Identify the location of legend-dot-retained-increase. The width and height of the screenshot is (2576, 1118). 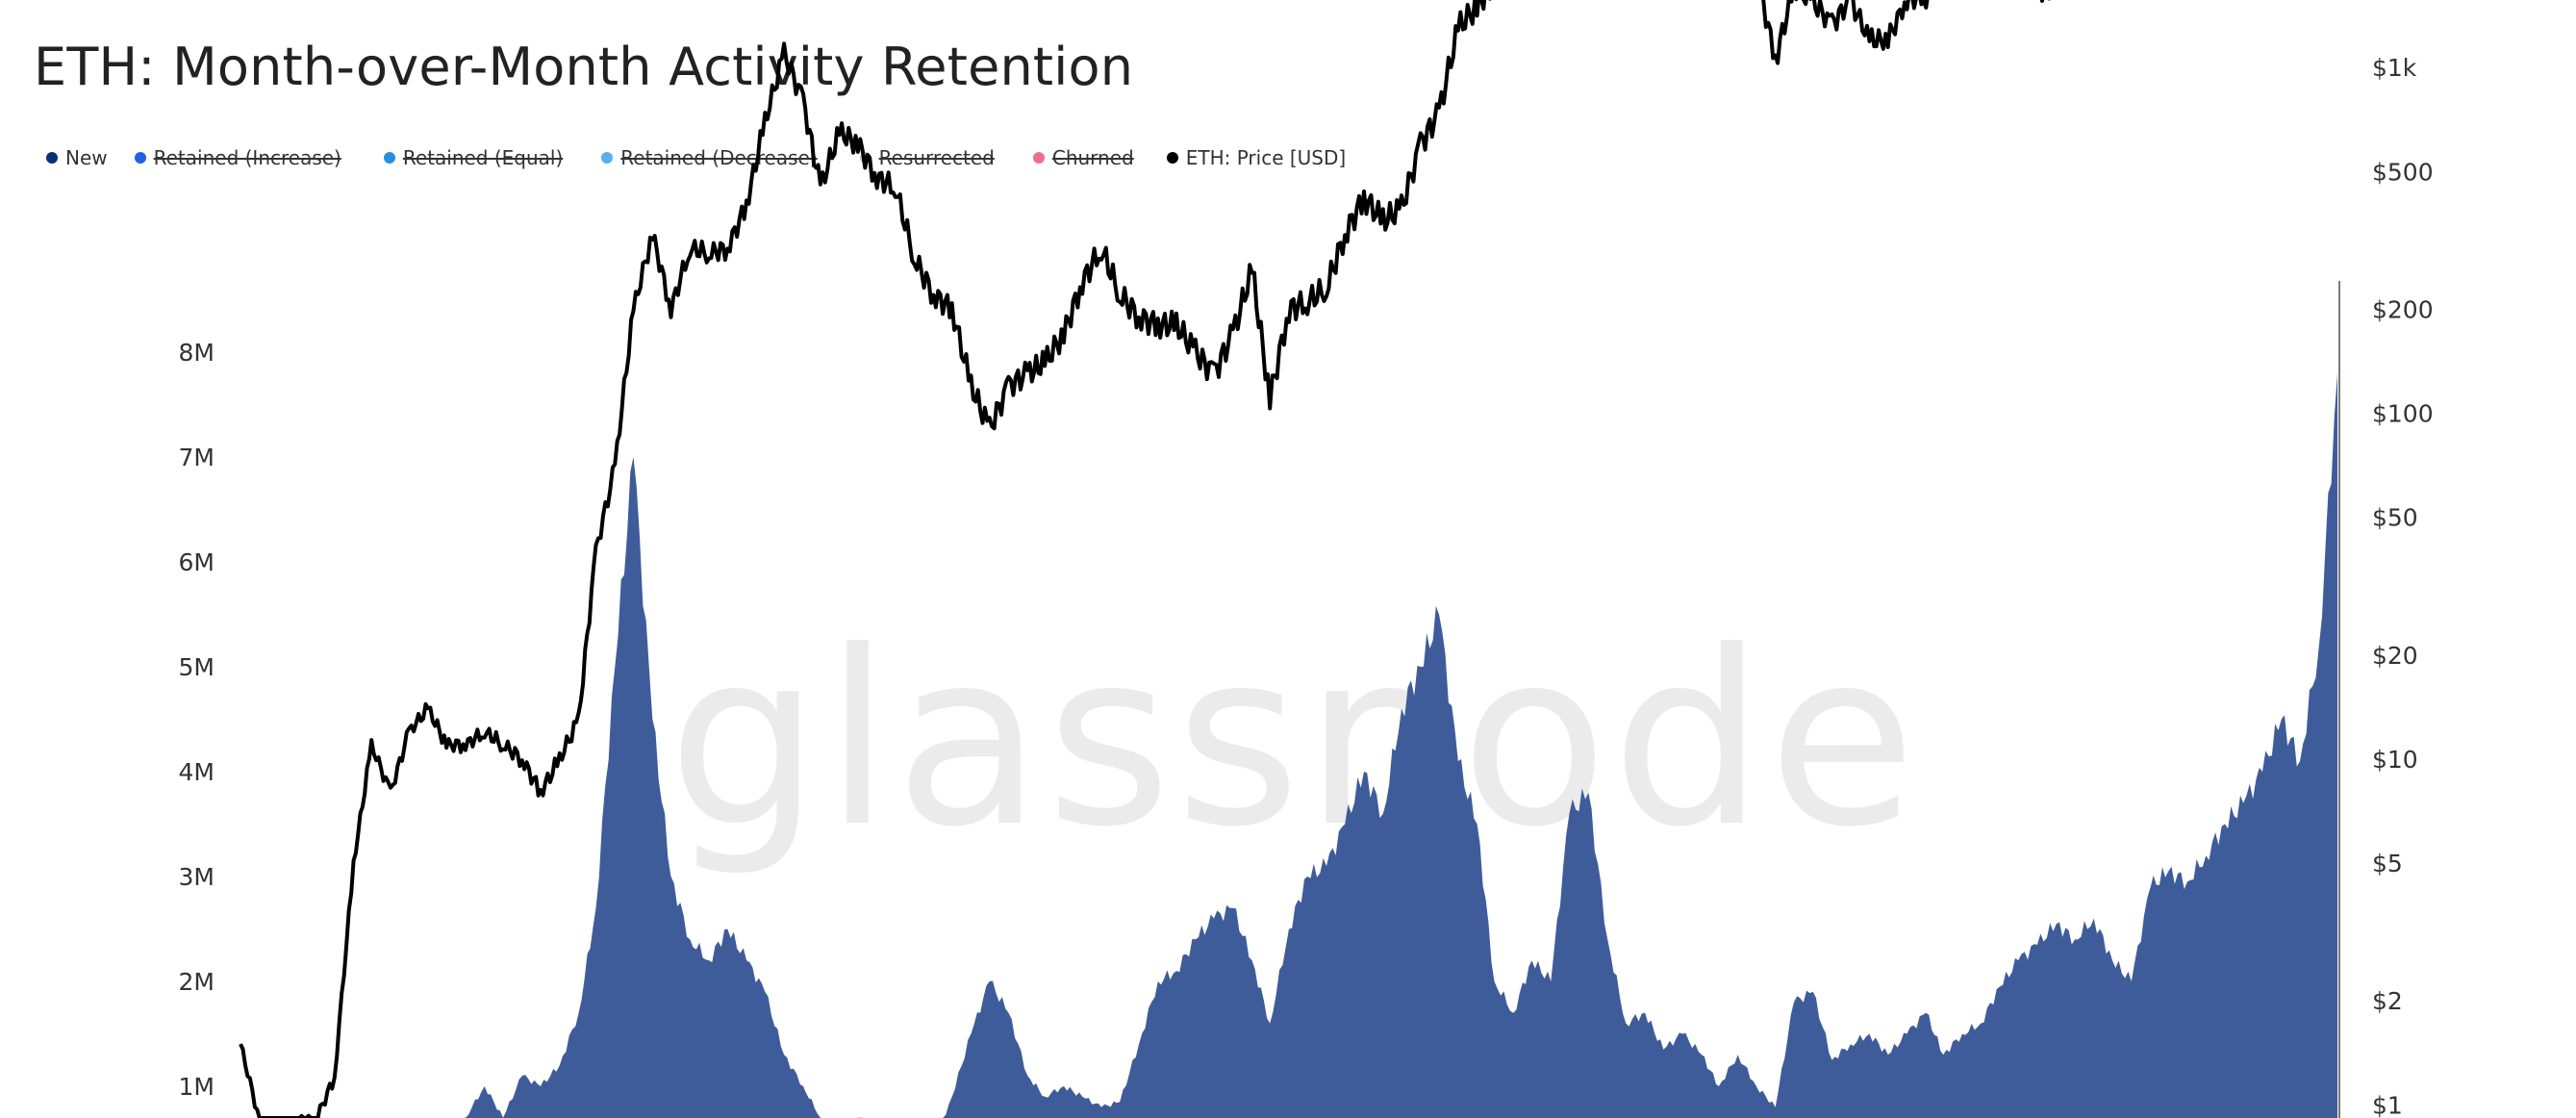
(140, 158).